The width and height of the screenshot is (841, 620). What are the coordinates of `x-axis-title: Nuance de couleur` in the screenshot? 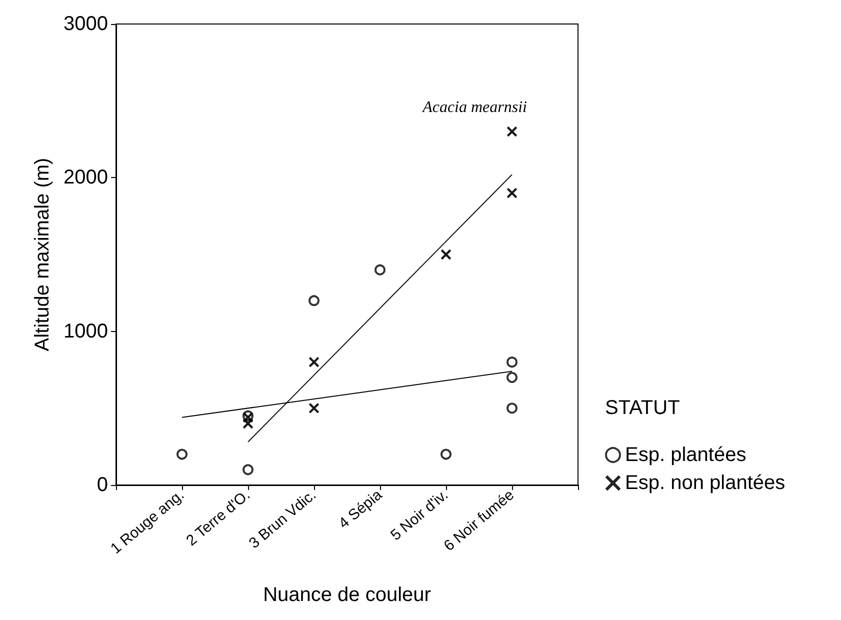 It's located at (347, 595).